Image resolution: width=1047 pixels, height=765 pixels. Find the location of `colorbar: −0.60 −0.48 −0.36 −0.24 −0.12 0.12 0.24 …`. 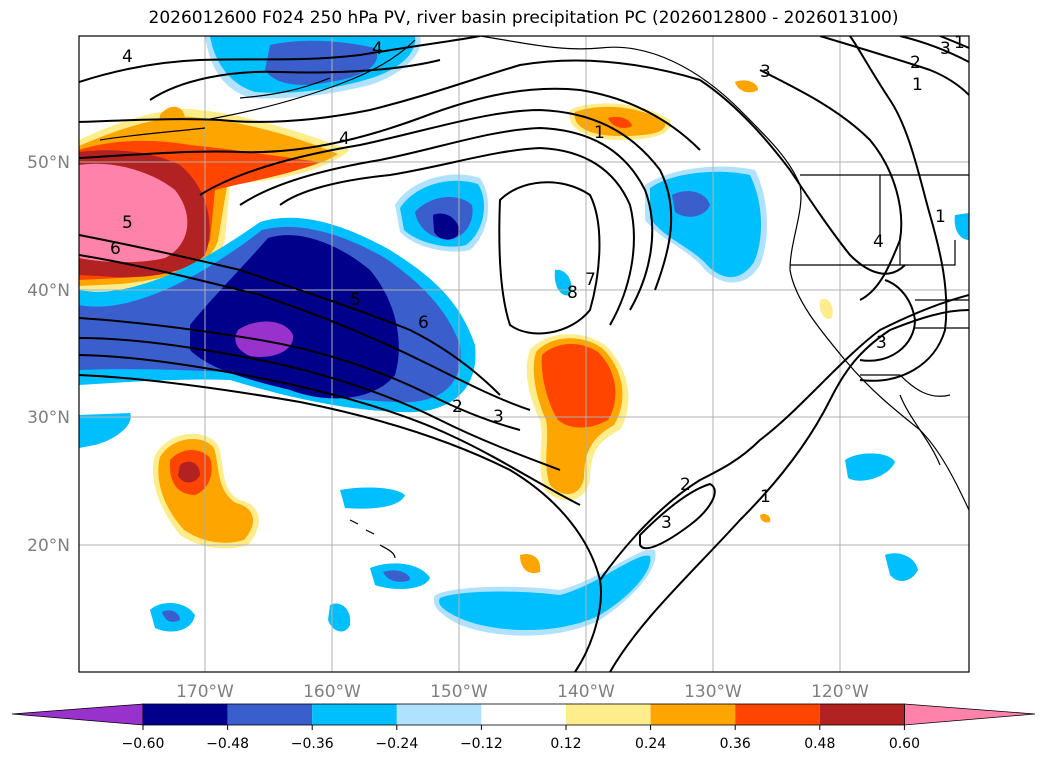

colorbar: −0.60 −0.48 −0.36 −0.24 −0.12 0.12 0.24 … is located at coordinates (523, 727).